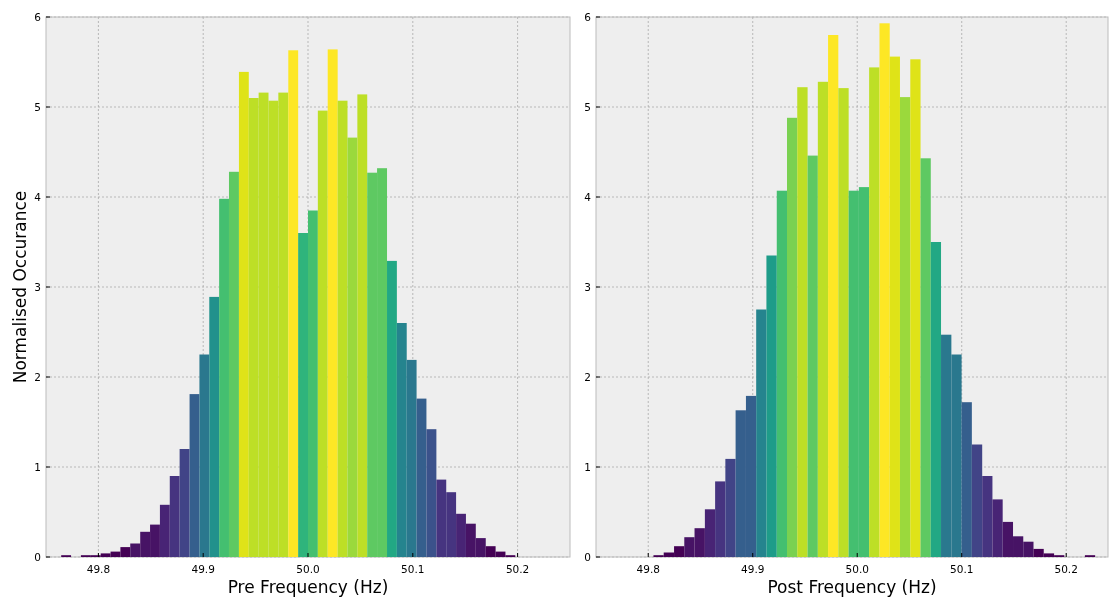  Describe the element at coordinates (308, 587) in the screenshot. I see `x-axis-title: Pre Frequency (Hz)` at that location.